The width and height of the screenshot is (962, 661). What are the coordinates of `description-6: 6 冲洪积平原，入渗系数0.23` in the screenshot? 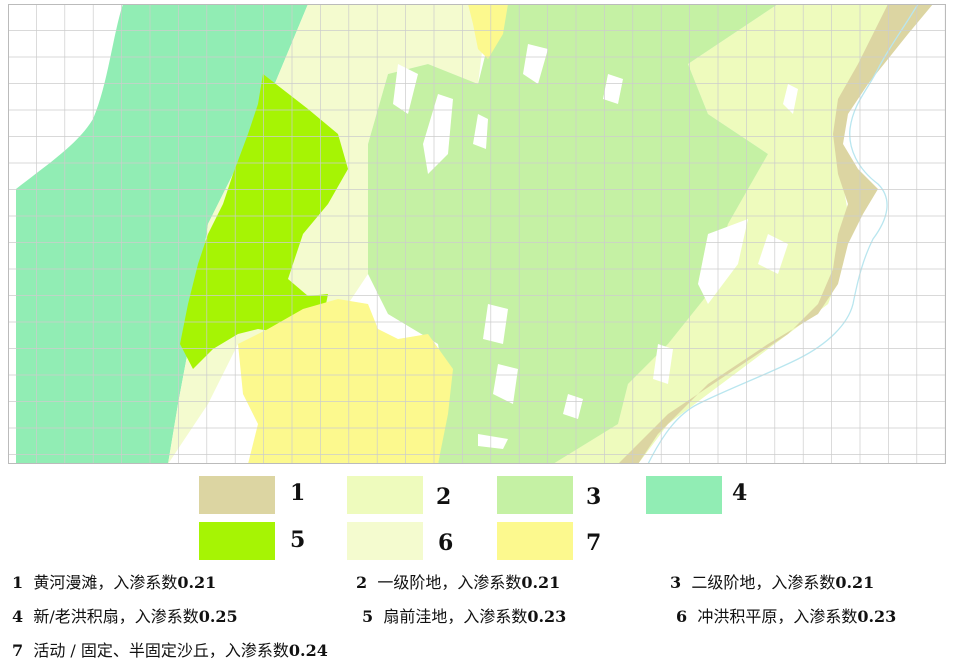 It's located at (786, 615).